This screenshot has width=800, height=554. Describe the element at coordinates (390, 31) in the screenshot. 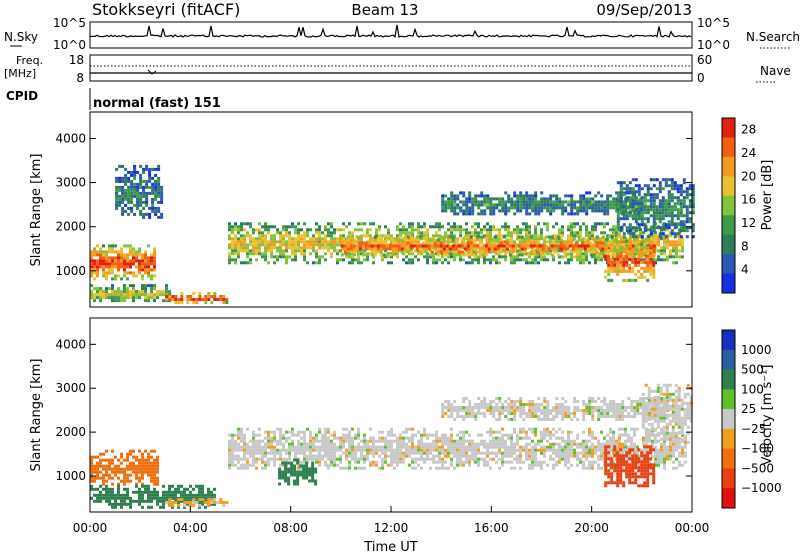

I see `nsky-trace` at that location.